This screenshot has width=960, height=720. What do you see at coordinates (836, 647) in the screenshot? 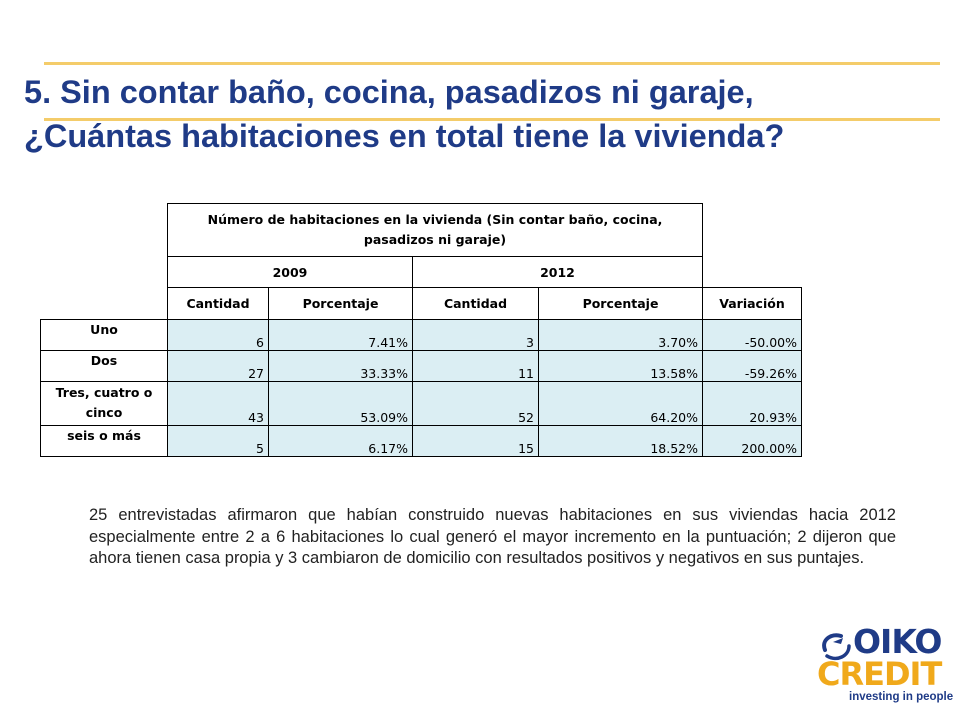
I see `oikocredit-swirl-icon` at bounding box center [836, 647].